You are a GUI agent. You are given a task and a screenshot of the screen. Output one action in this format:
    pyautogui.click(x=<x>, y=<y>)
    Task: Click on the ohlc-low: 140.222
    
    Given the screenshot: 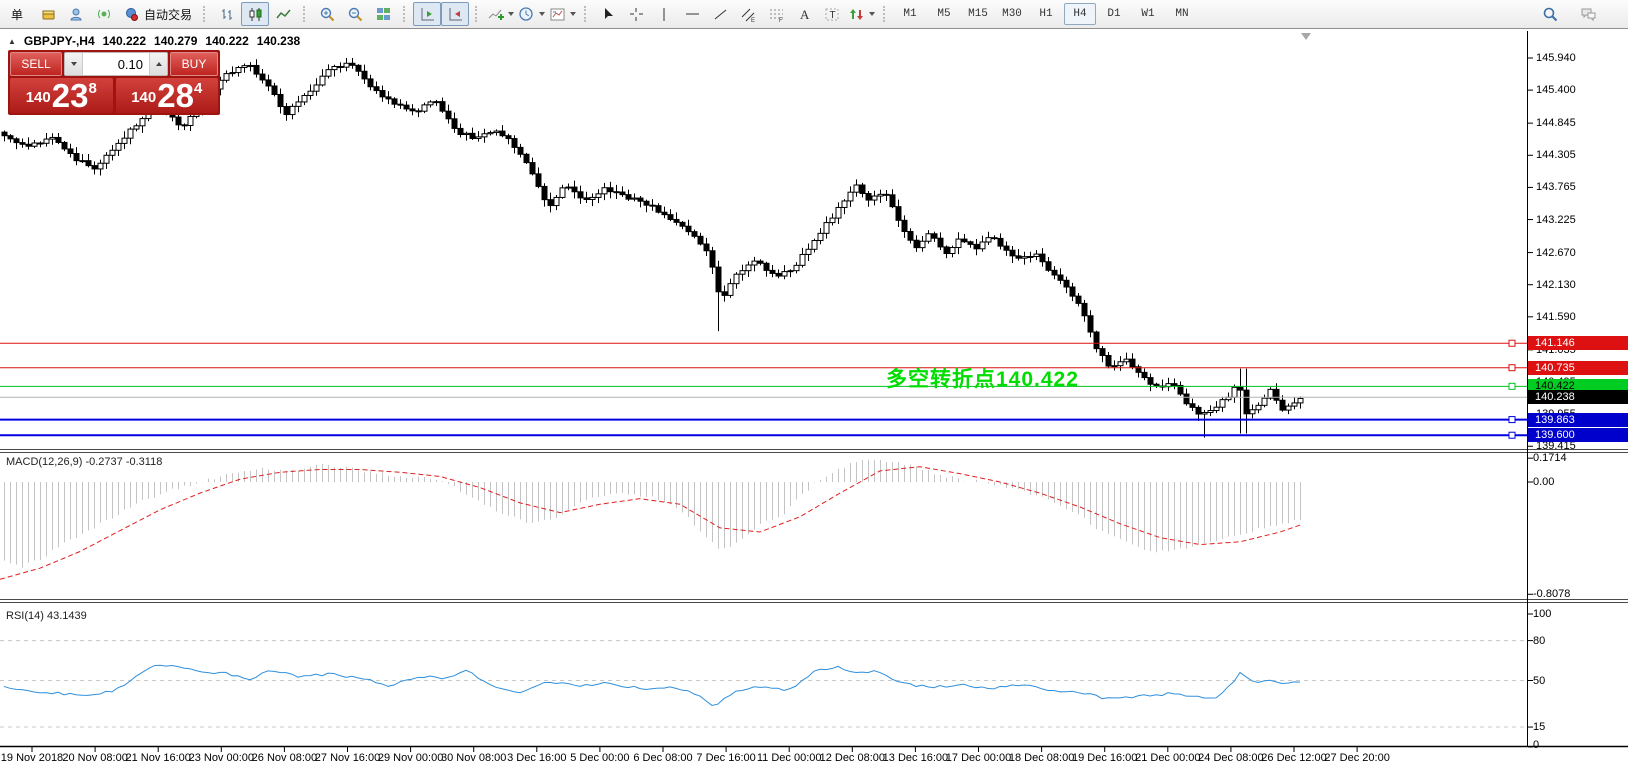 What is the action you would take?
    pyautogui.click(x=227, y=41)
    